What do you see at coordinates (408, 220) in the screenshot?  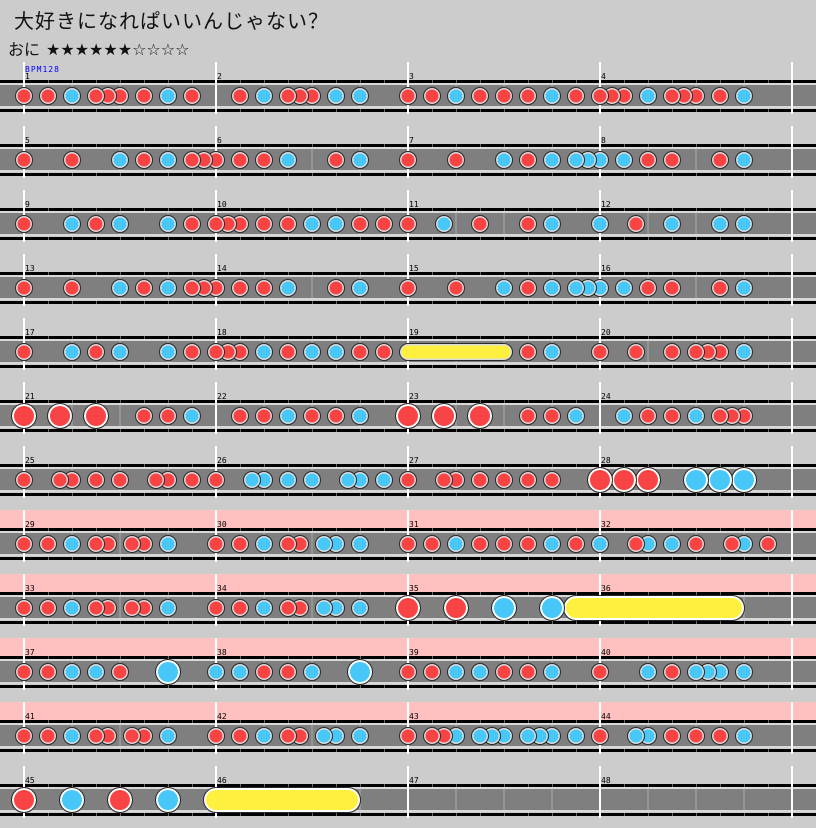 I see `chart-row: 9 10 11 12` at bounding box center [408, 220].